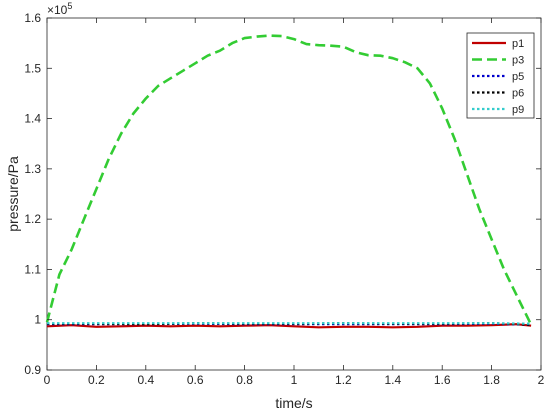 The image size is (550, 415). What do you see at coordinates (491, 380) in the screenshot?
I see `x-tick-label: 1.8` at bounding box center [491, 380].